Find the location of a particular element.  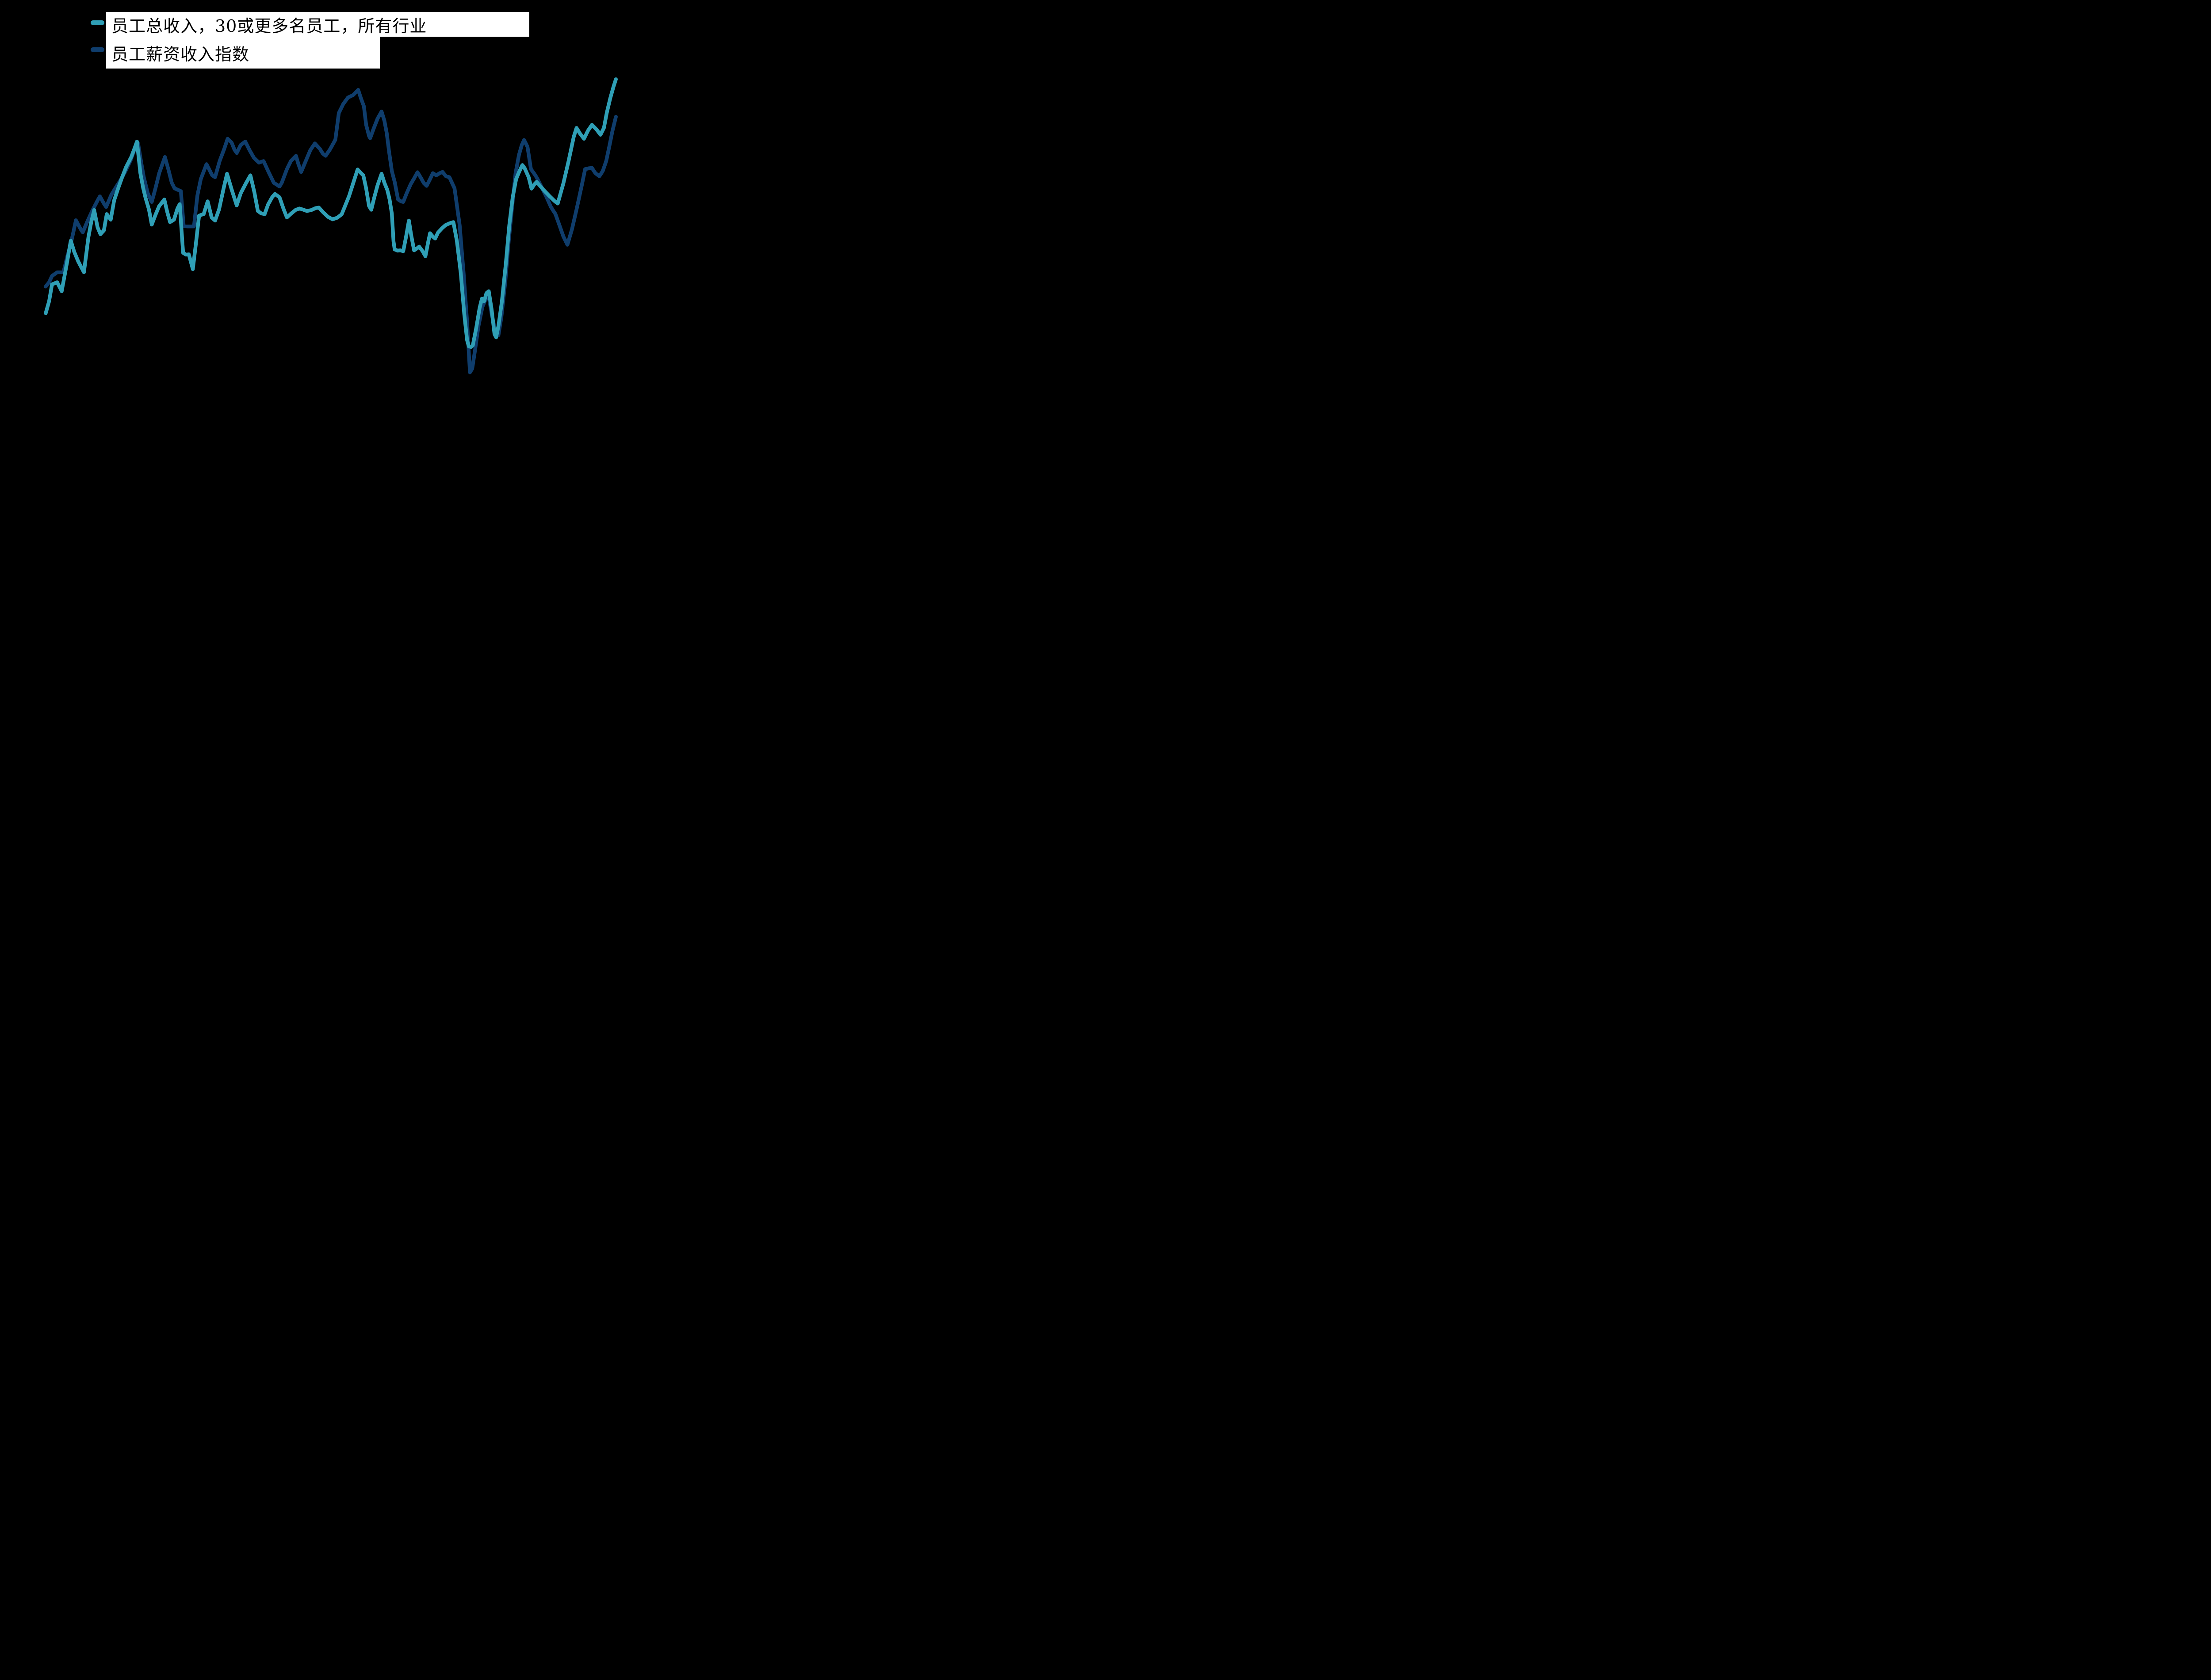

legend-swatch-payroll-index-icon is located at coordinates (97, 49).